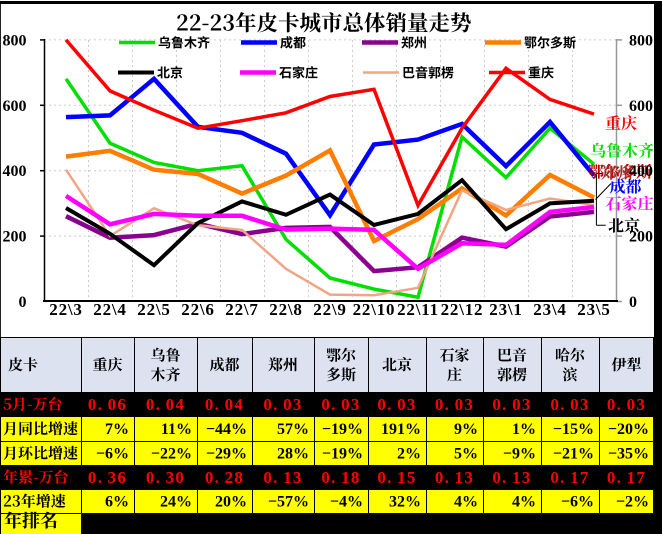  Describe the element at coordinates (401, 429) in the screenshot. I see `svg-text: 191%` at that location.